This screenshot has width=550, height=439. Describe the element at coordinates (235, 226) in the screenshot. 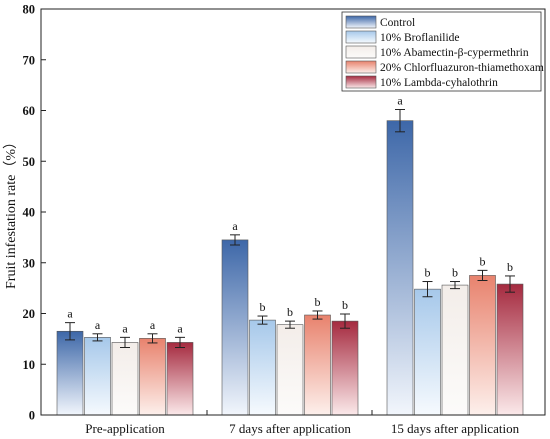

I see `significance-label-1-2: a` at that location.